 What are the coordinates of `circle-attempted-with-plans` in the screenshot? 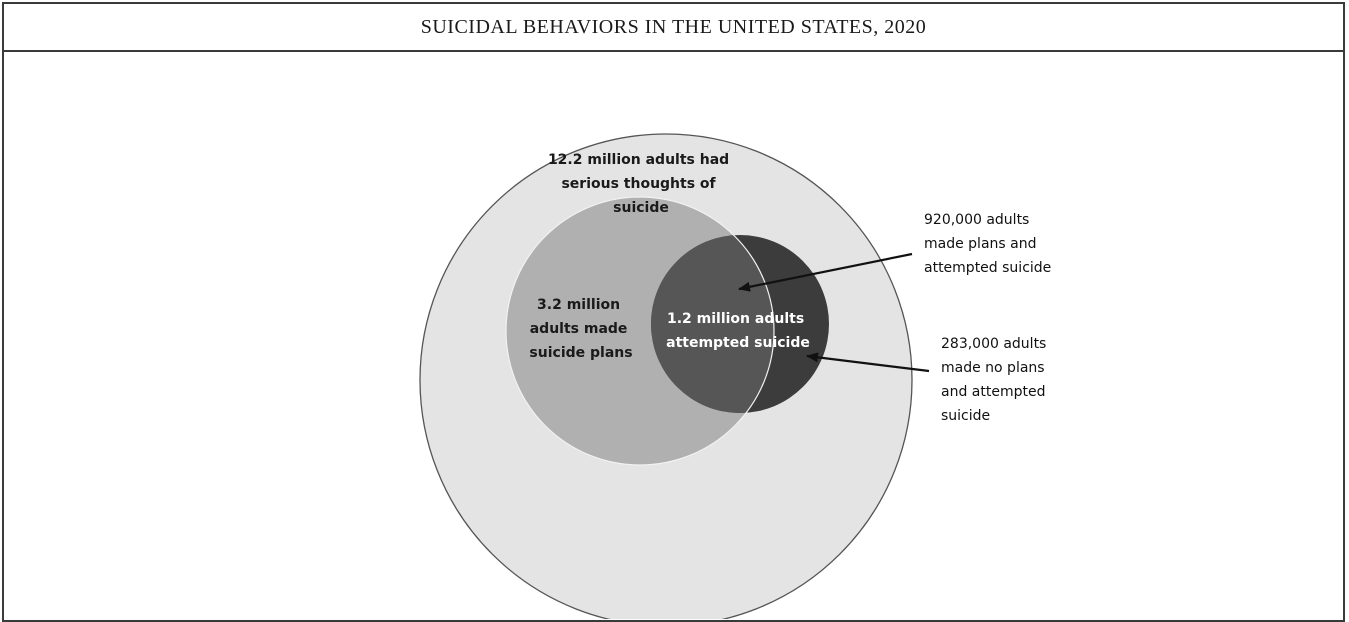 It's located at (712, 324).